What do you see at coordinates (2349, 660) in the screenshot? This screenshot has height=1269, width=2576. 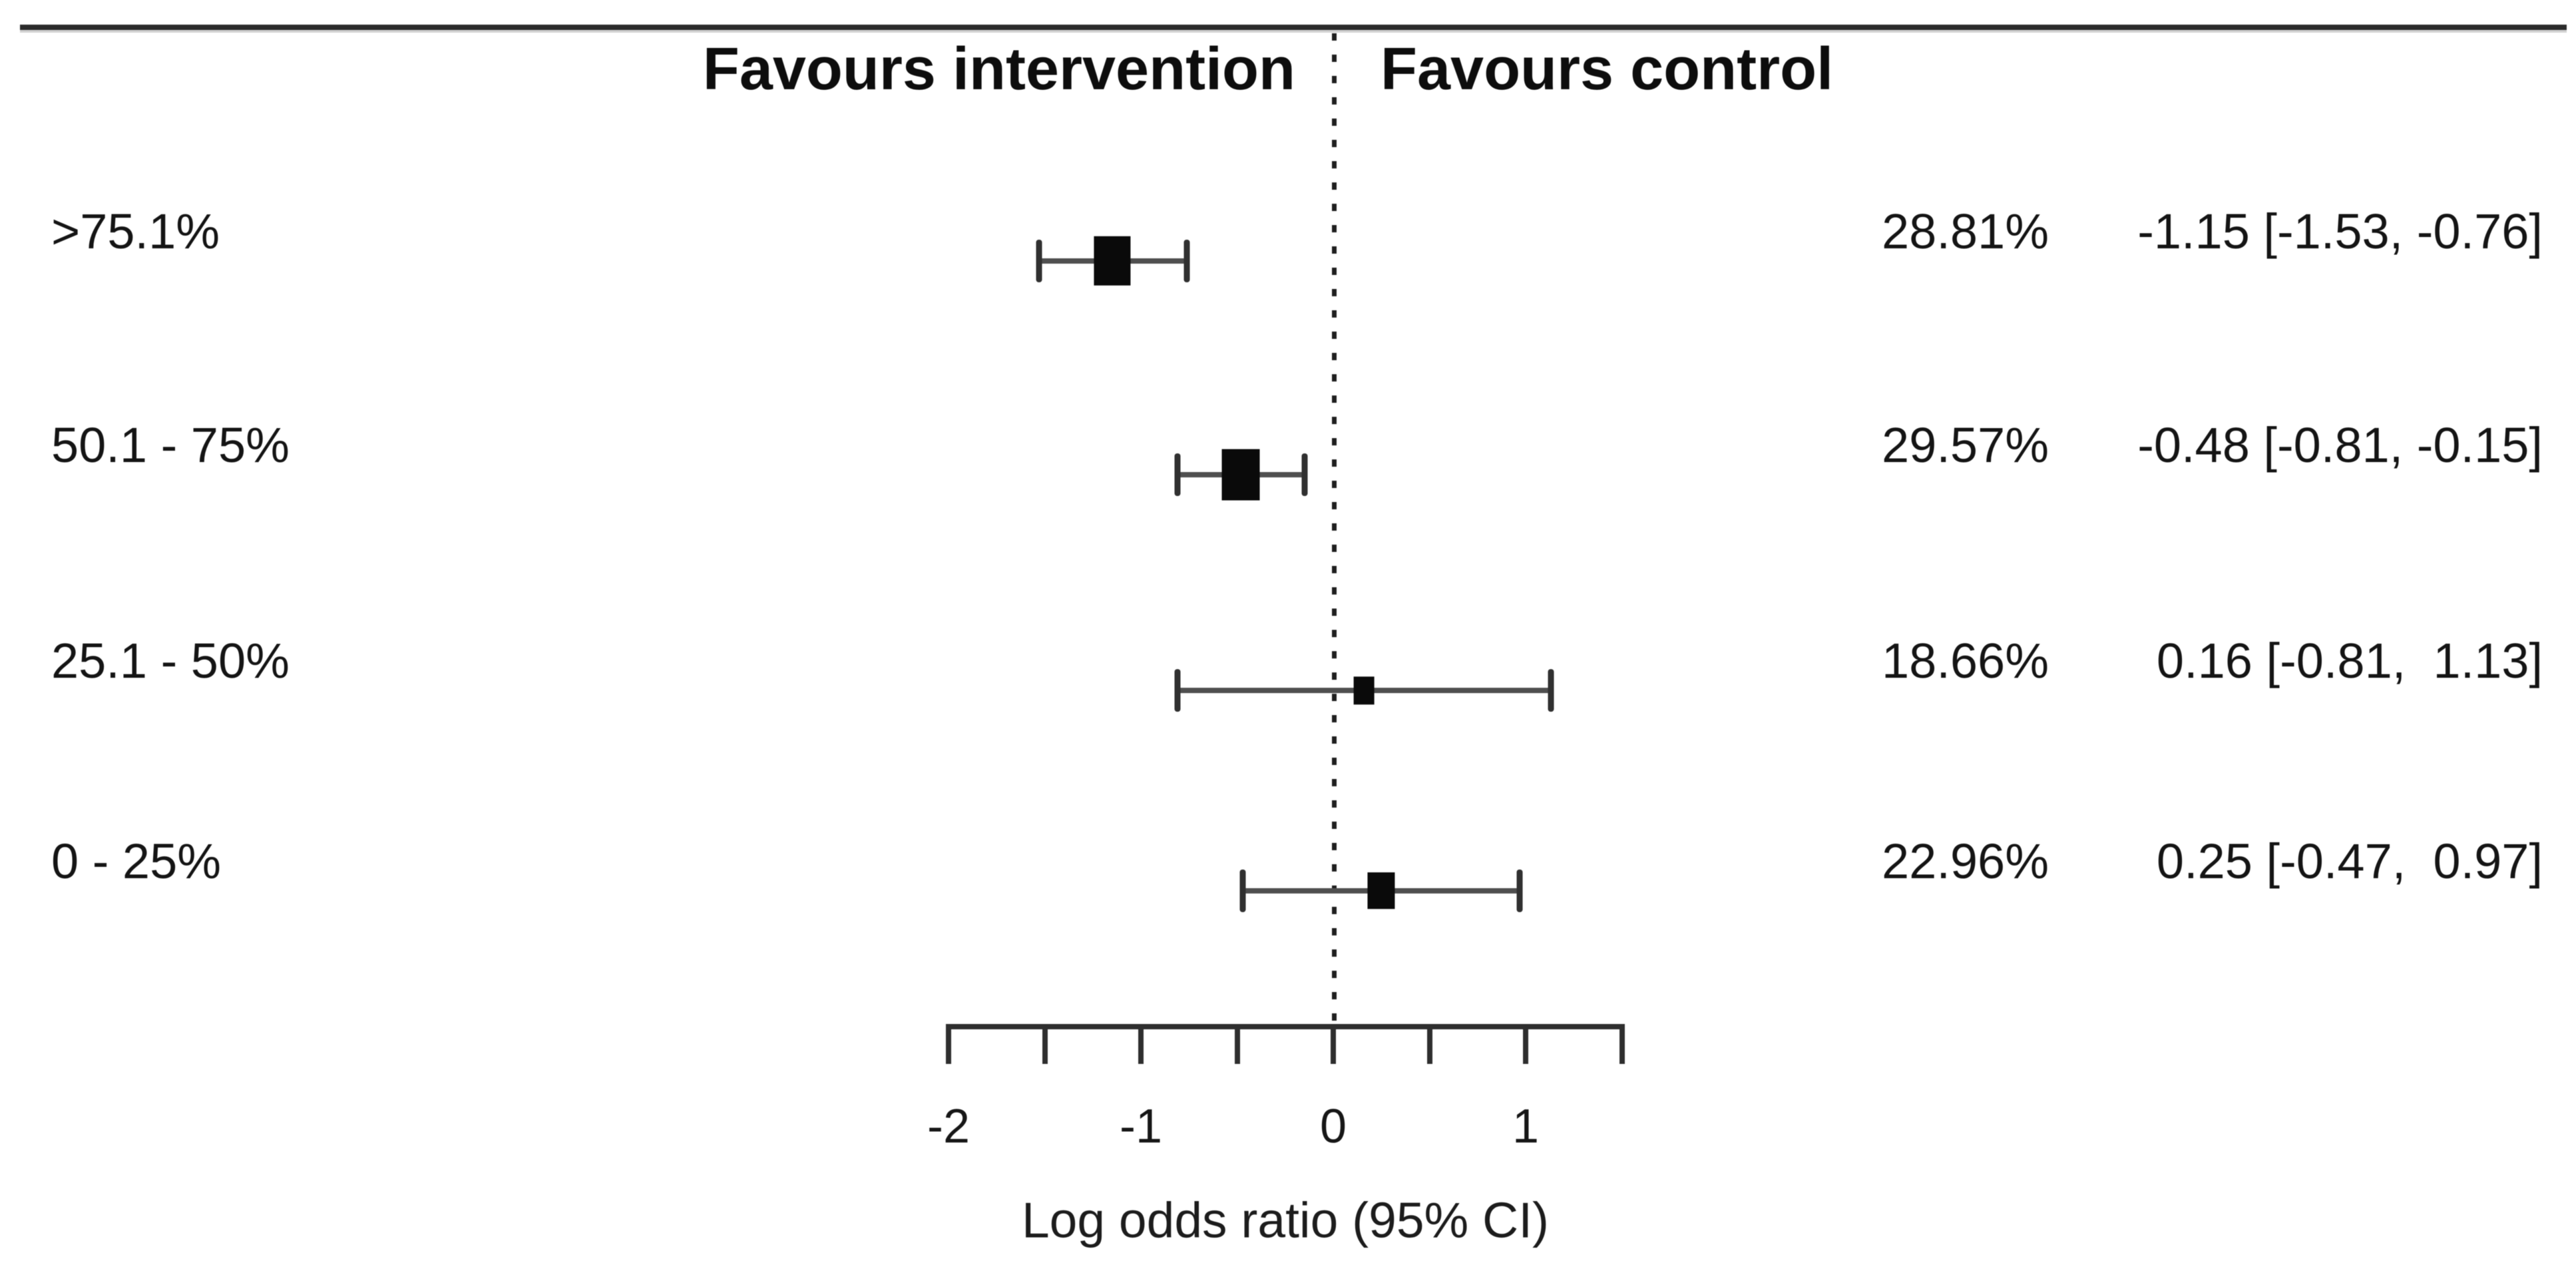 I see `estimate-value: 0.16 [-0.81, 1.13]` at bounding box center [2349, 660].